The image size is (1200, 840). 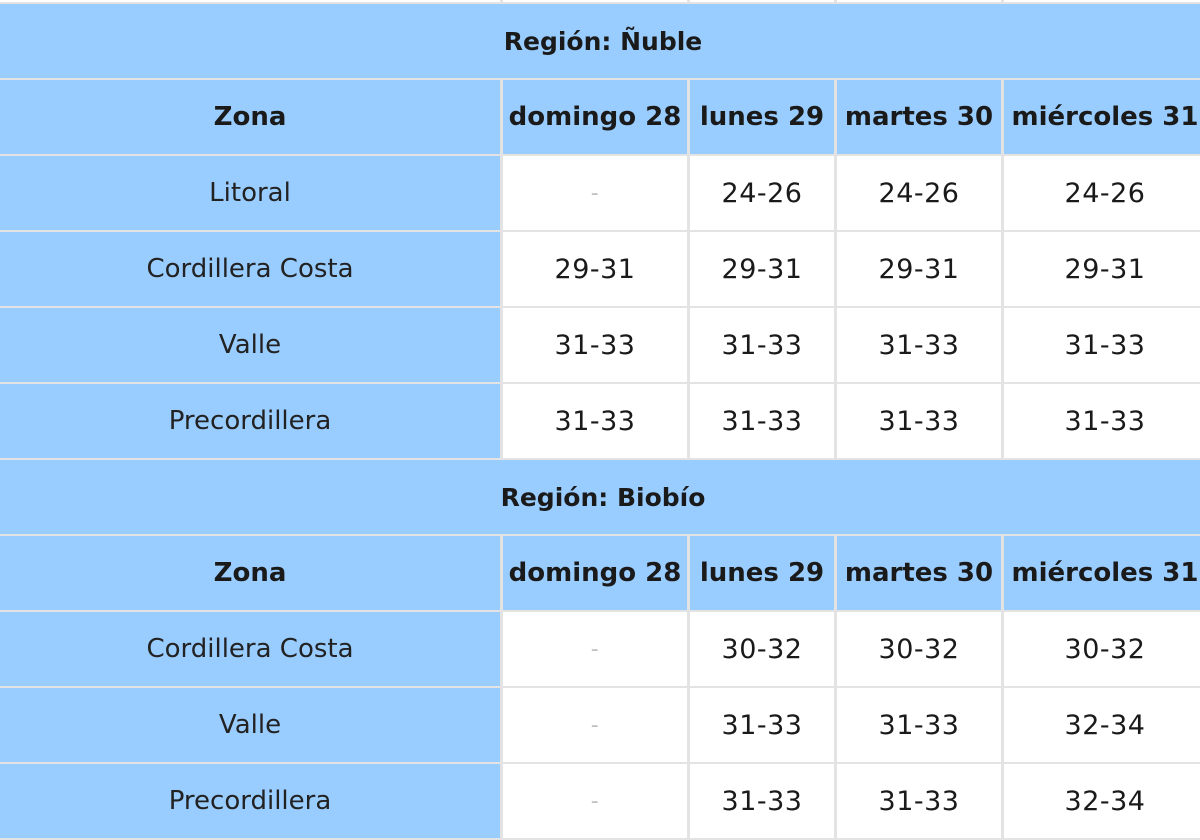 I want to click on region-title: Región: Biobío, so click(x=600, y=497).